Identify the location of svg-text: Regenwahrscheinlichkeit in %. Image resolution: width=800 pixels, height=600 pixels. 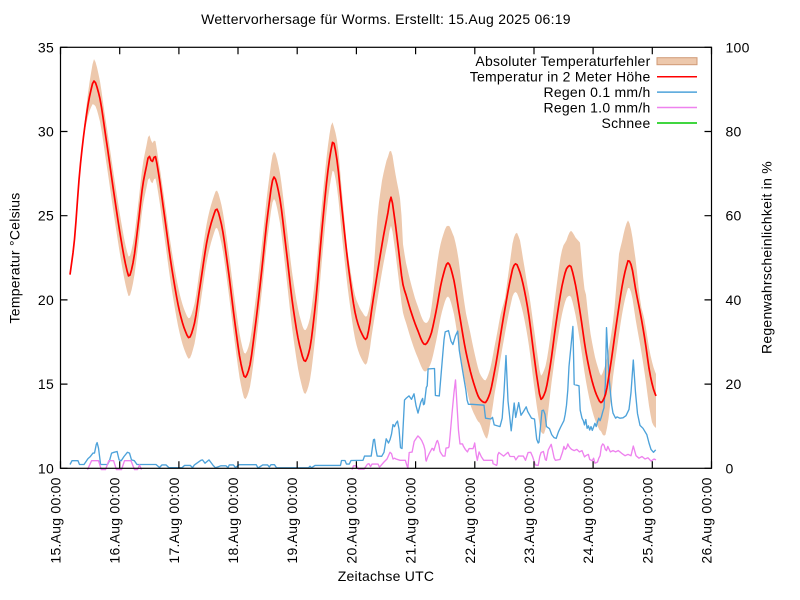
(767, 257).